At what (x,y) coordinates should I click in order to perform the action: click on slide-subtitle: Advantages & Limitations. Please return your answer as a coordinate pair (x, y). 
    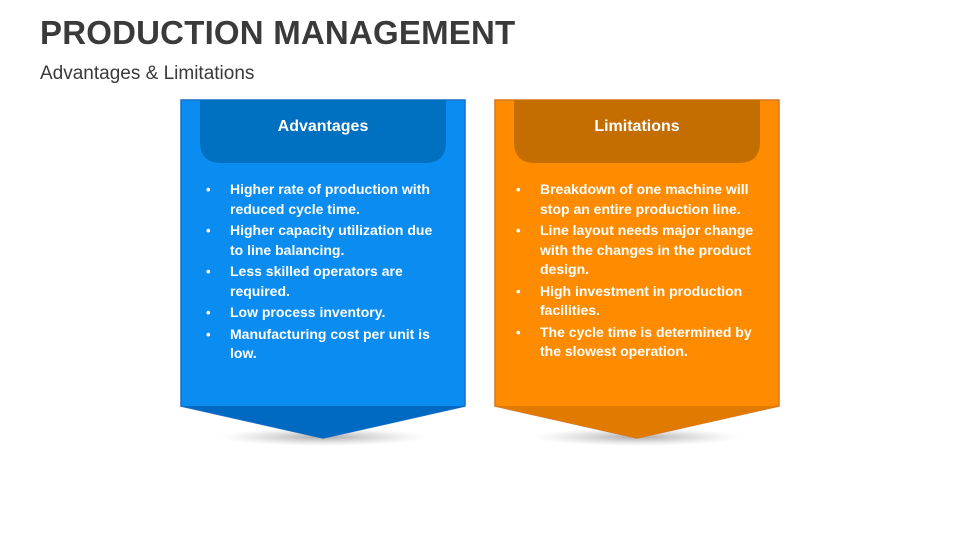
    Looking at the image, I should click on (147, 73).